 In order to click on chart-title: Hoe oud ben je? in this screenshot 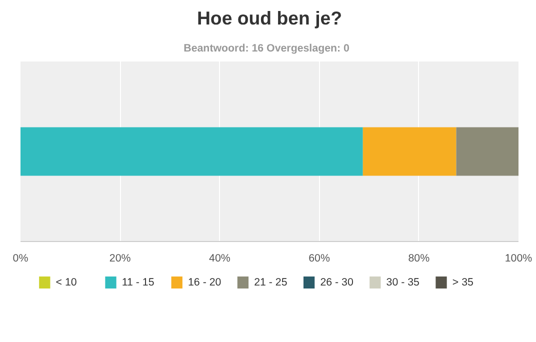, I will do `click(269, 18)`.